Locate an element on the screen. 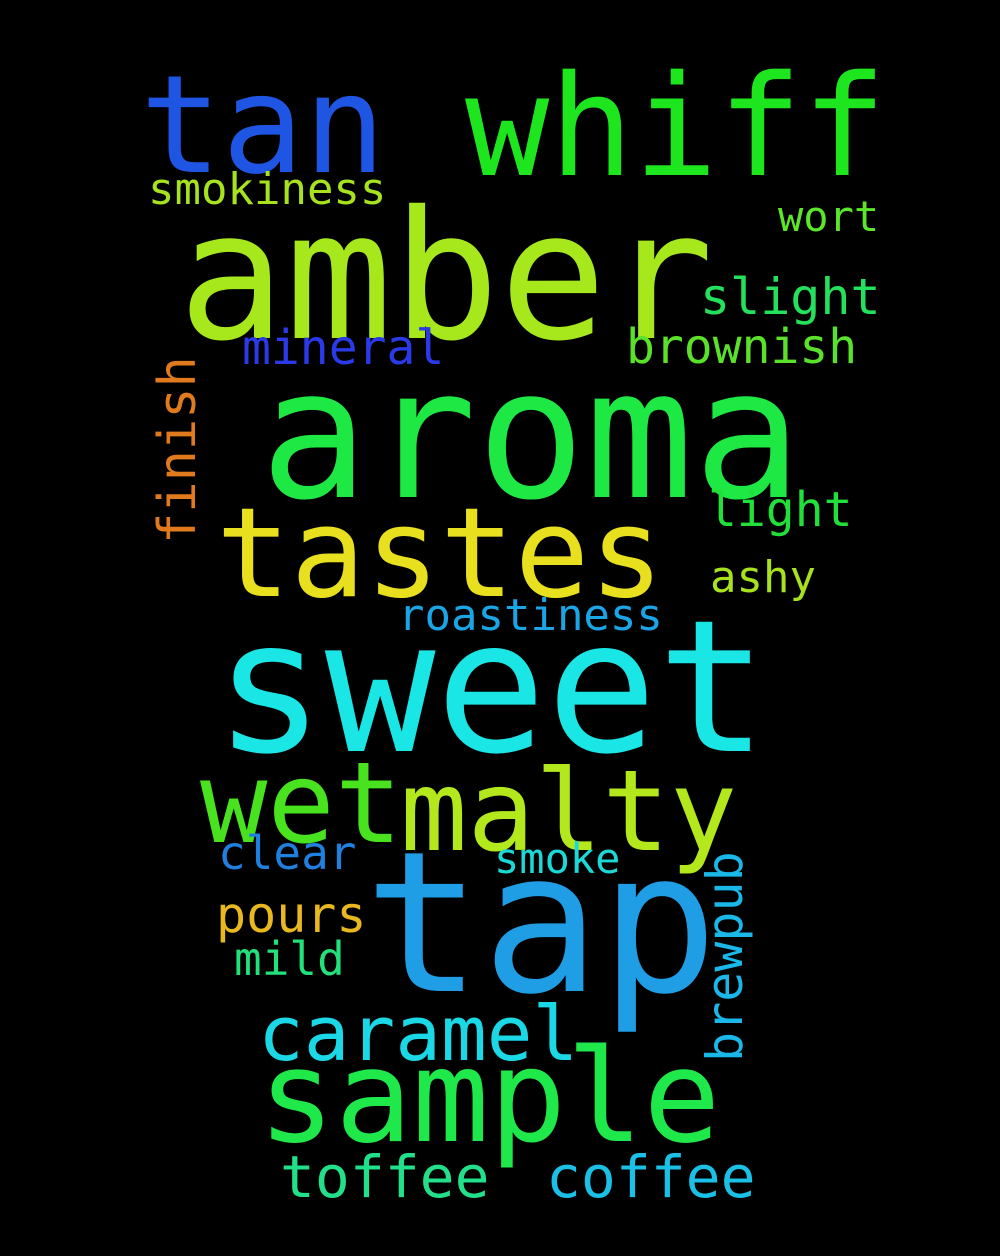  word-tan: tan is located at coordinates (263, 126).